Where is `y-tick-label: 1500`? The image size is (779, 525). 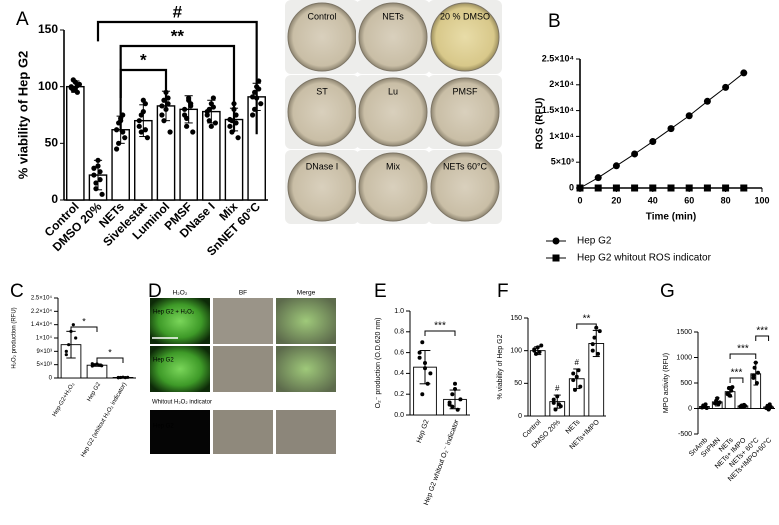 y-tick-label: 1500 is located at coordinates (684, 332).